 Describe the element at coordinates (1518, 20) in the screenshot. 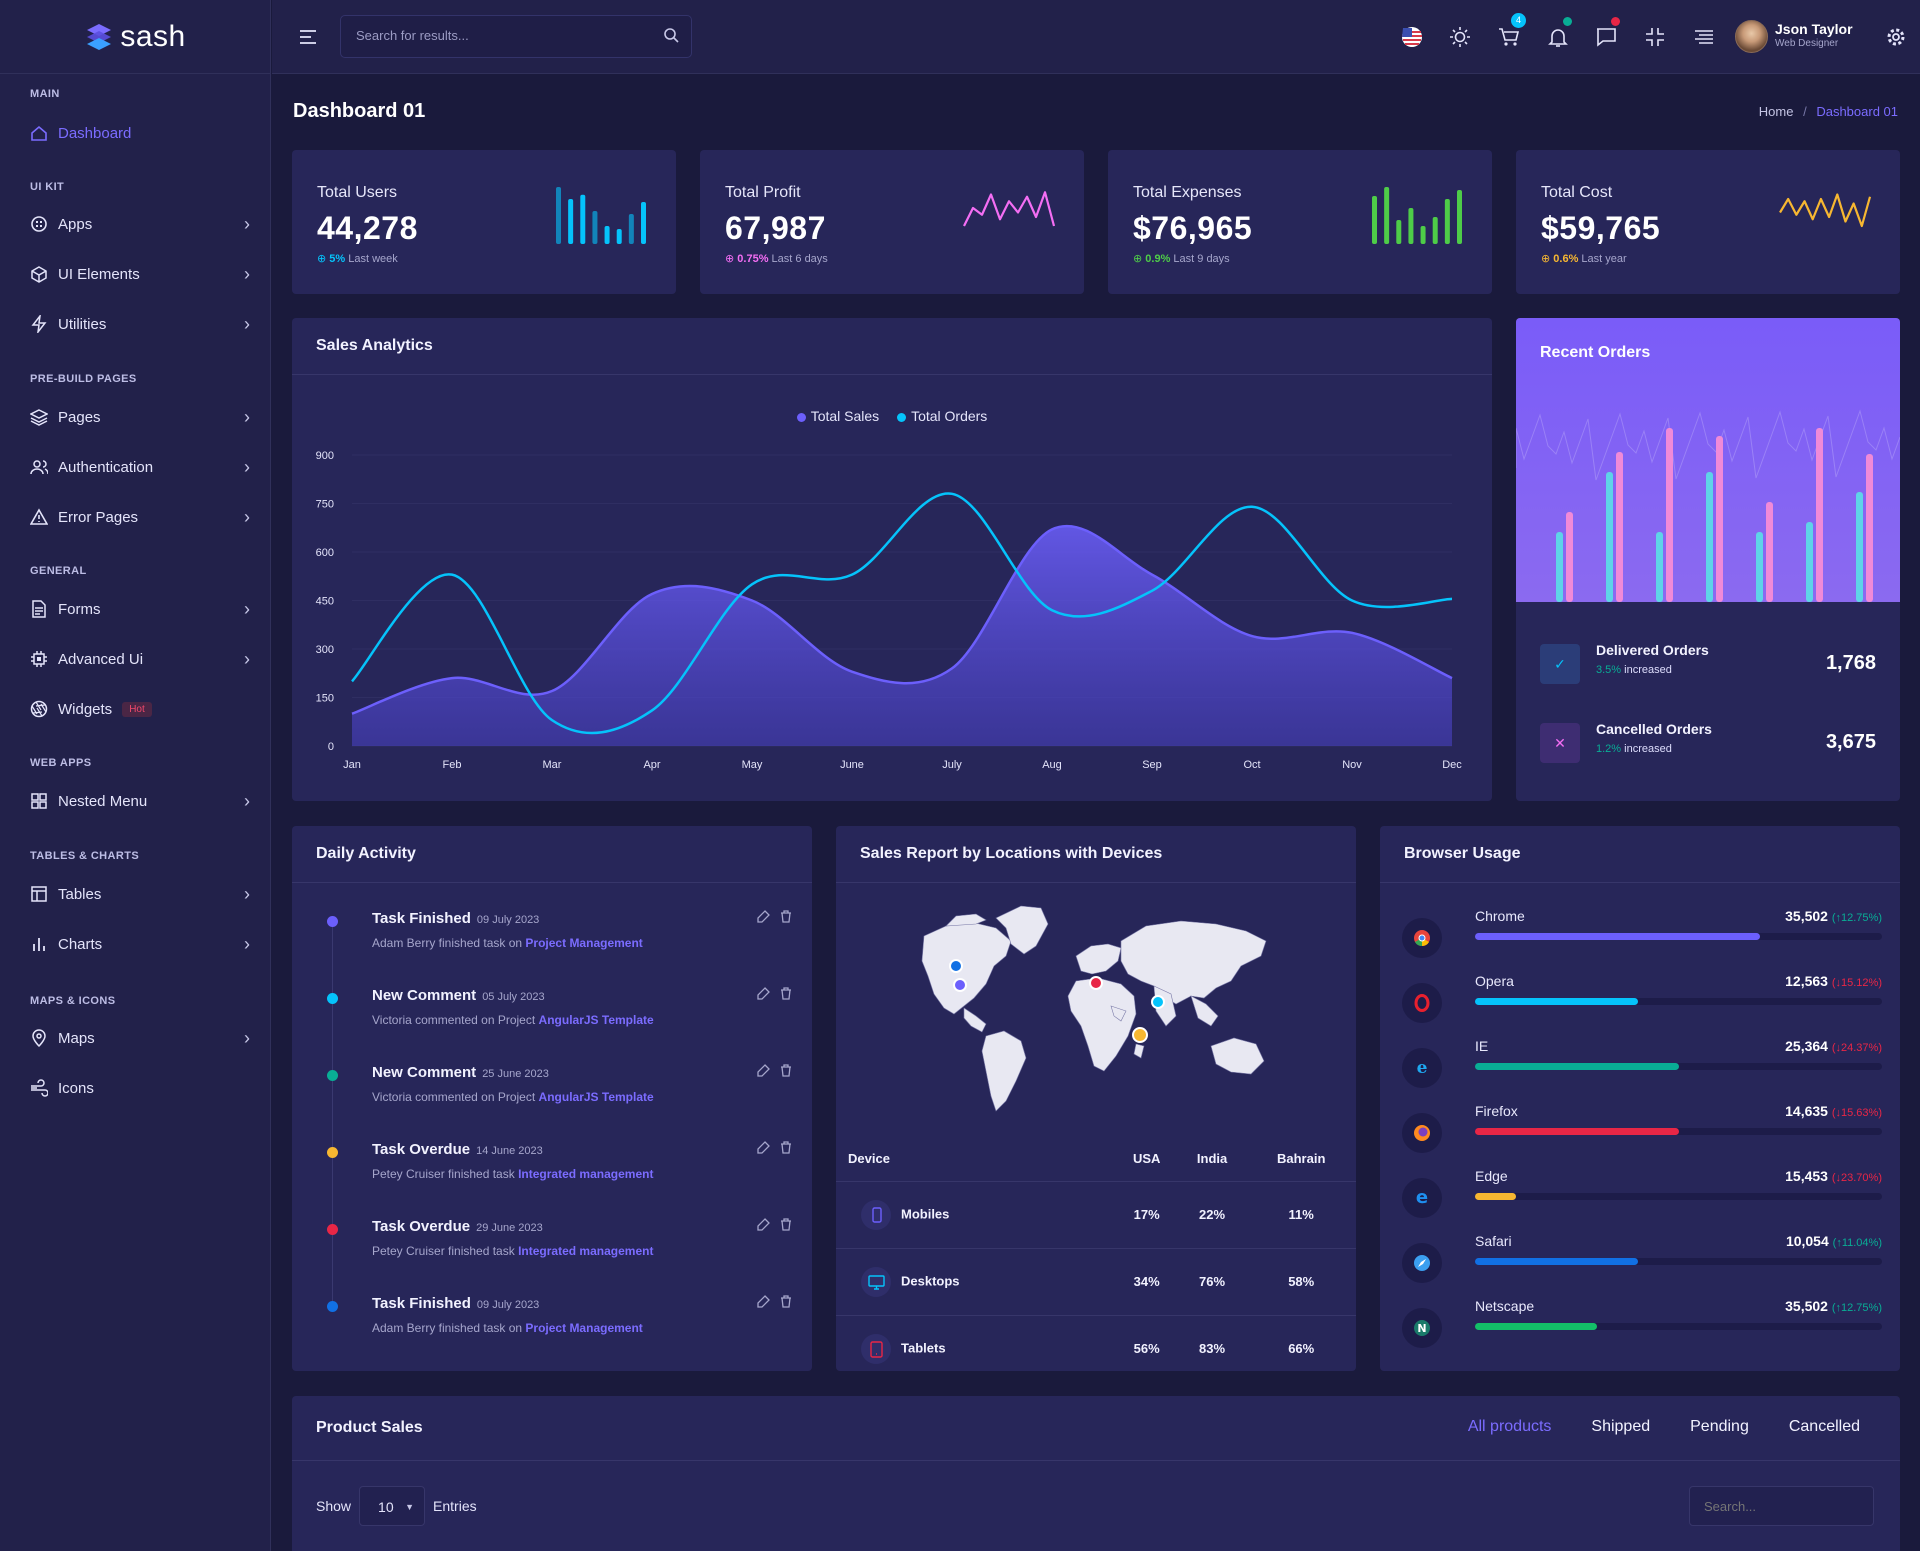

I see `cart-count-badge: 4` at that location.